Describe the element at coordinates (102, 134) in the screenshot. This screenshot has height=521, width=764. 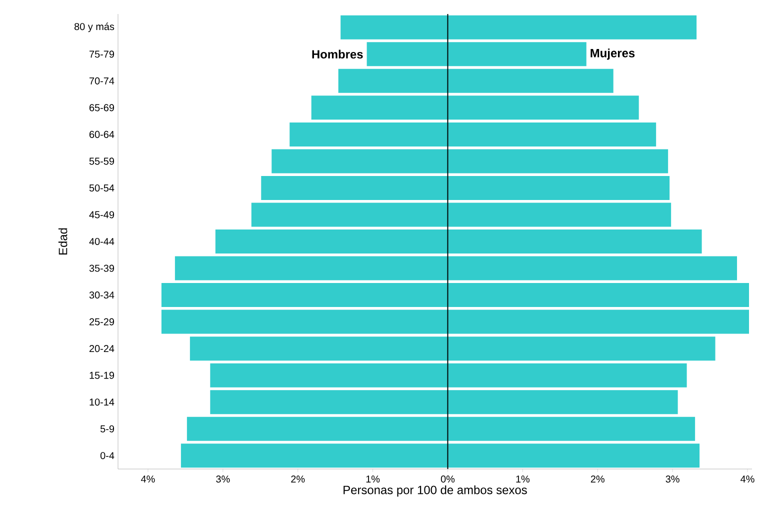
I see `y-tick-label: 60-64` at that location.